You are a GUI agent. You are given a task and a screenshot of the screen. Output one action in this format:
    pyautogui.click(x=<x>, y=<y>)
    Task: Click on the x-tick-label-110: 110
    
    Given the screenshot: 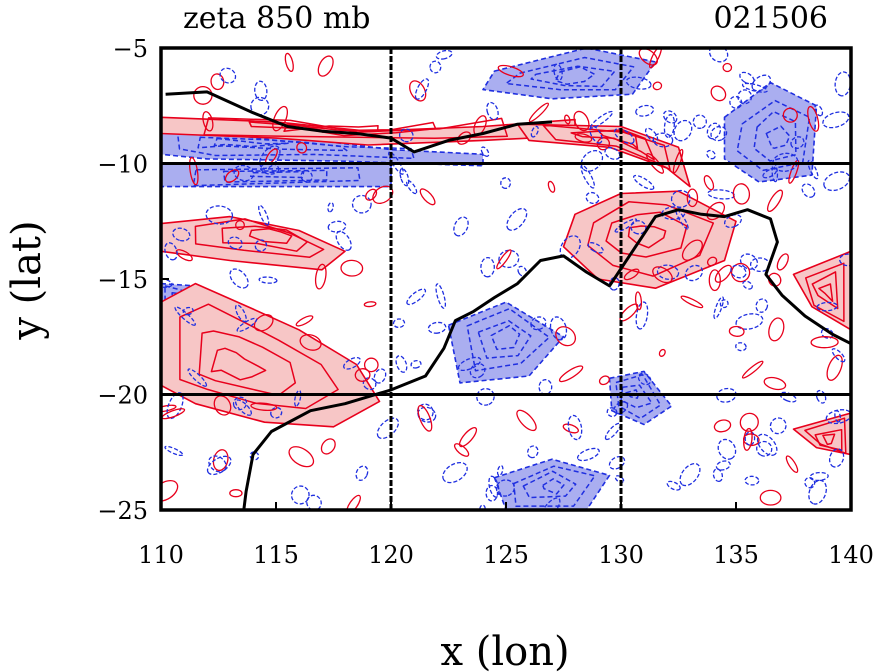 What is the action you would take?
    pyautogui.click(x=161, y=555)
    